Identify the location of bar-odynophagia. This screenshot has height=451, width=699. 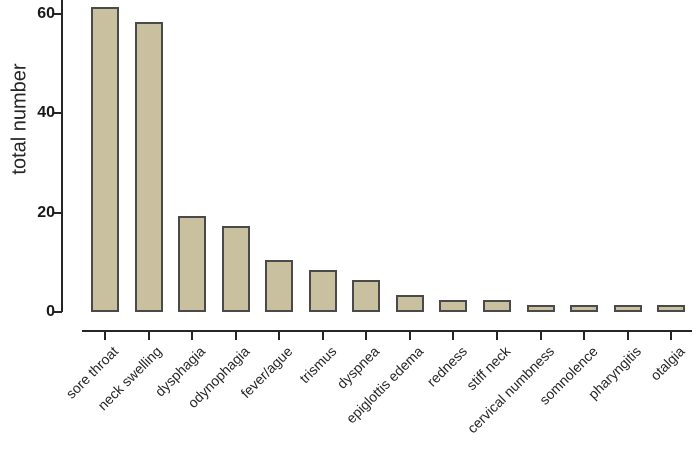
(235, 269).